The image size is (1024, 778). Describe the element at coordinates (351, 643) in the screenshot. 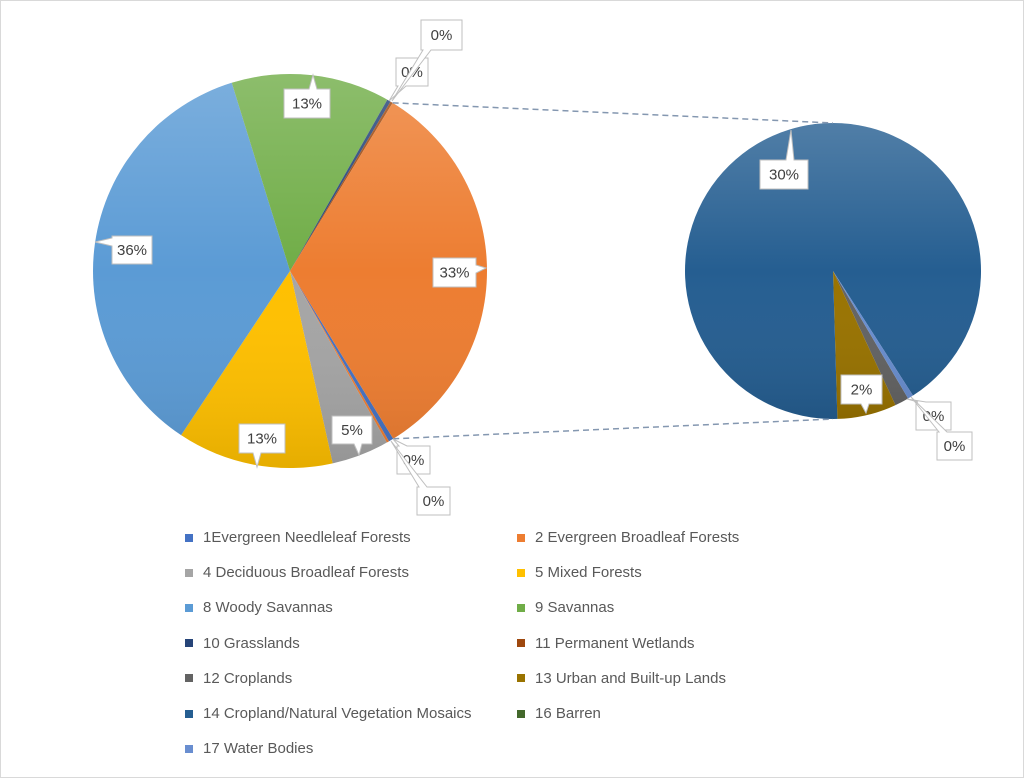

I see `legend-item: 10 Grasslands` at that location.